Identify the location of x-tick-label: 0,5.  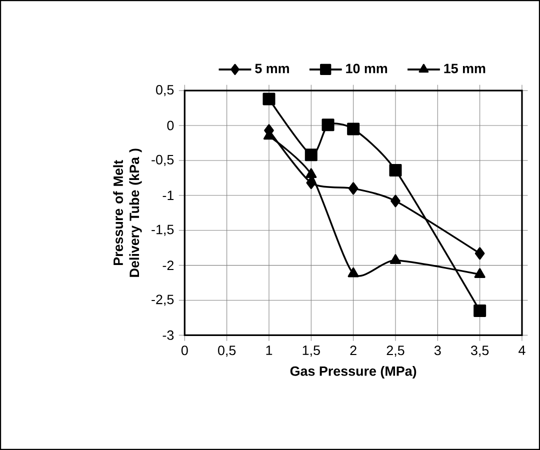
(227, 351).